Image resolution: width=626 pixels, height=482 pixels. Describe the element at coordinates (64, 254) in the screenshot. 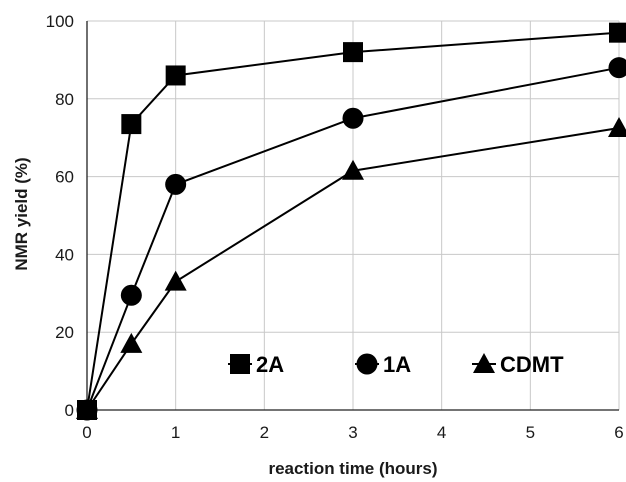

I see `y-tick-label-40: 40` at that location.